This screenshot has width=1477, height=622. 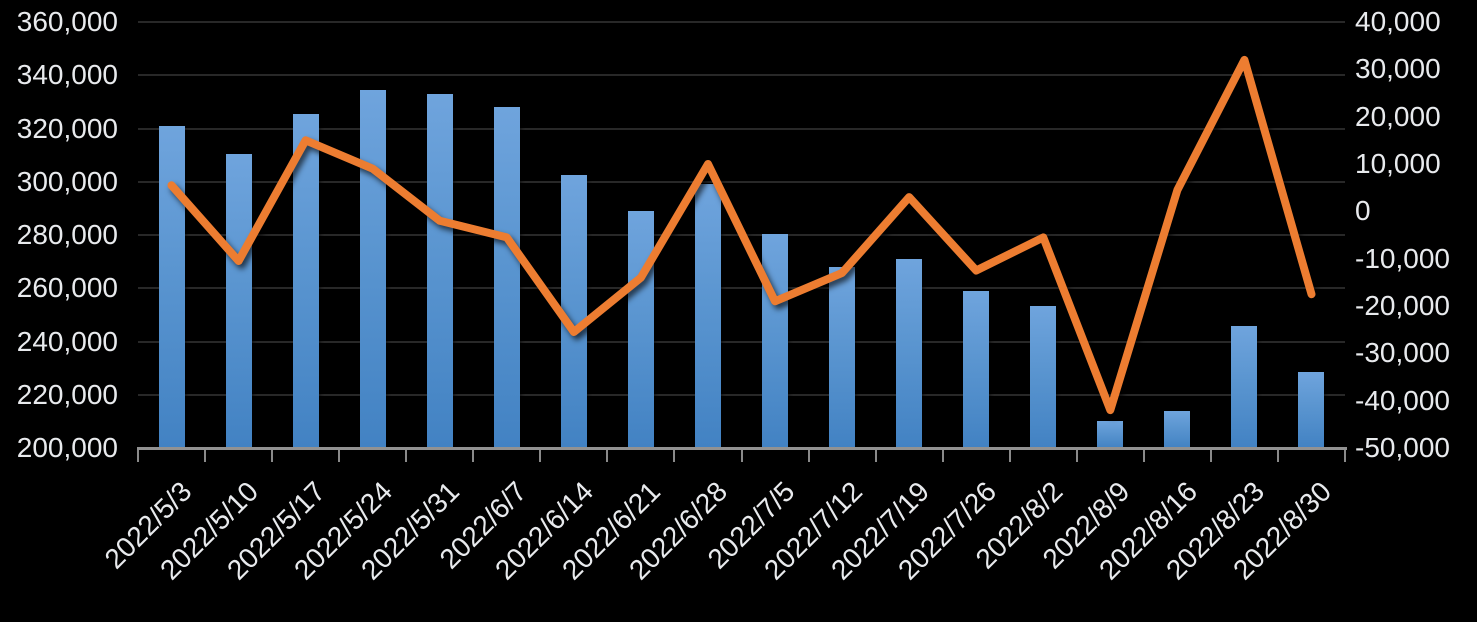 I want to click on y-axis-label-right: -20,000, so click(x=1402, y=305).